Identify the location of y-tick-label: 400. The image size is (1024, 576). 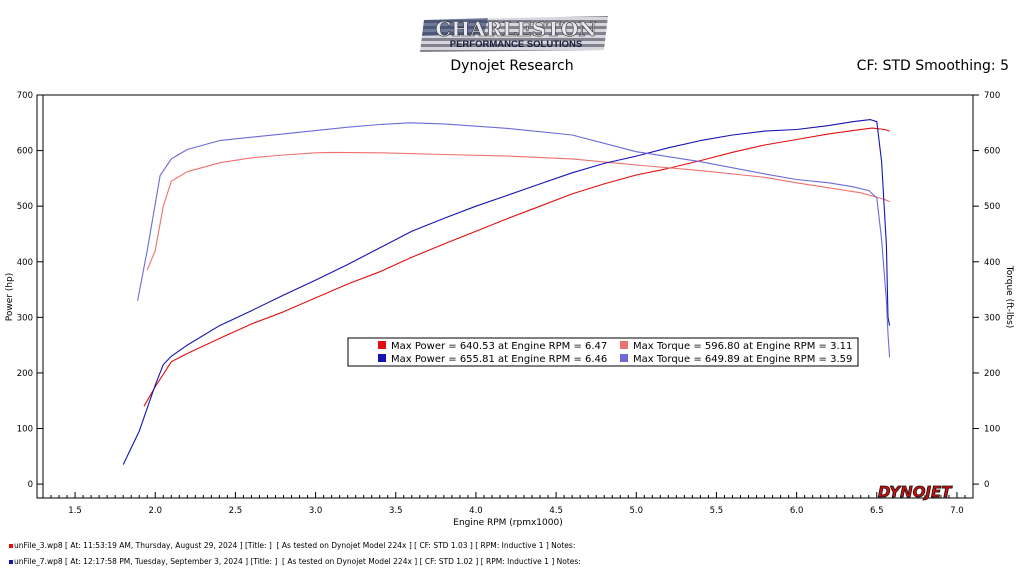
(25, 263).